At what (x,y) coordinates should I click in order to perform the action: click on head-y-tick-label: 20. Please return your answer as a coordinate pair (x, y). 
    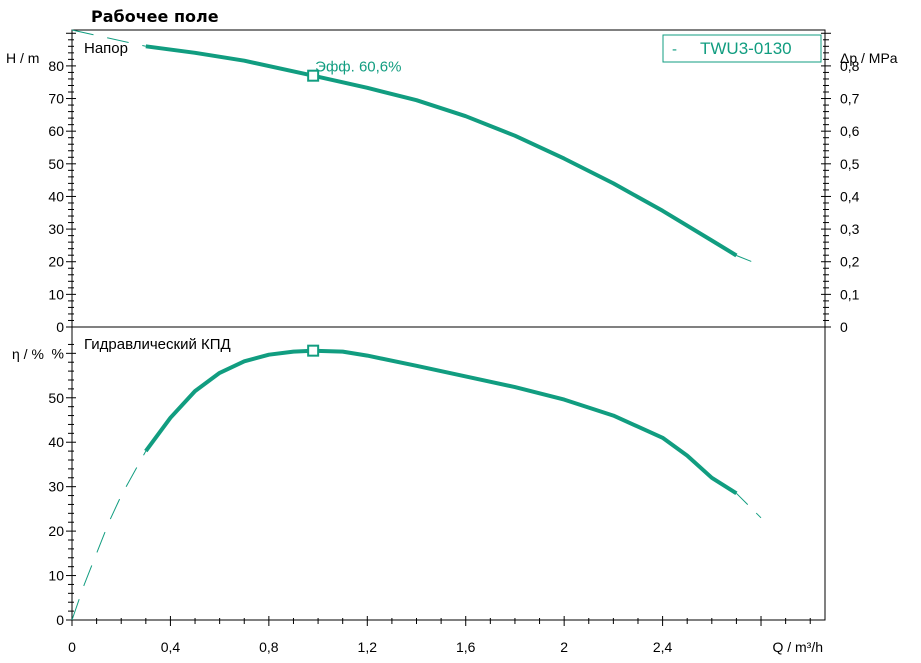
    Looking at the image, I should click on (56, 262).